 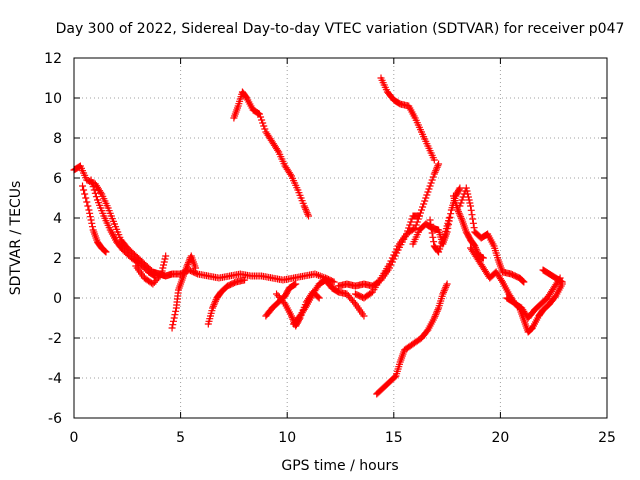 I want to click on y-tick-label: -4, so click(x=55, y=379).